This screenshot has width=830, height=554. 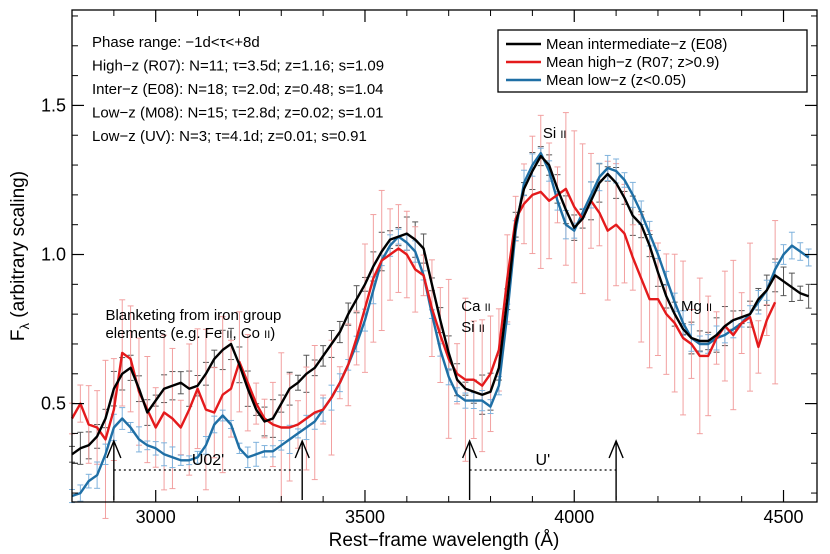 I want to click on annotation: elements (e.g. Fe II, Co II), so click(x=190, y=333).